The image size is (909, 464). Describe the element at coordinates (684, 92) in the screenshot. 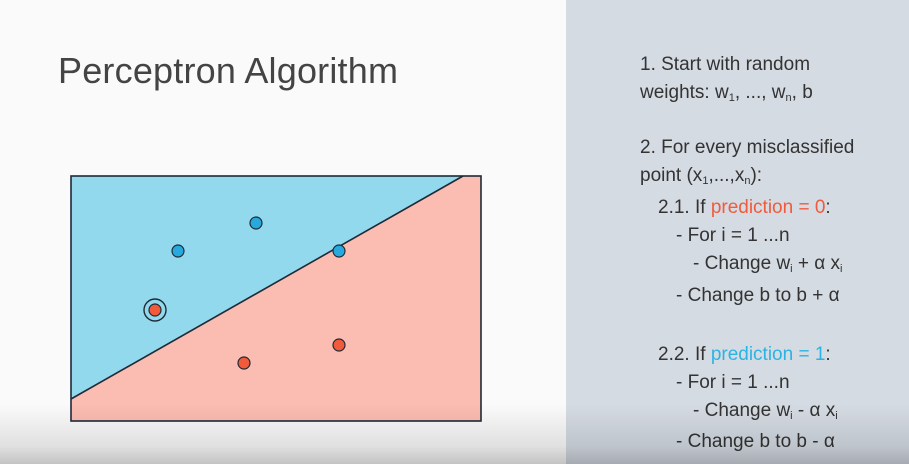

I see `text: weights: w` at that location.